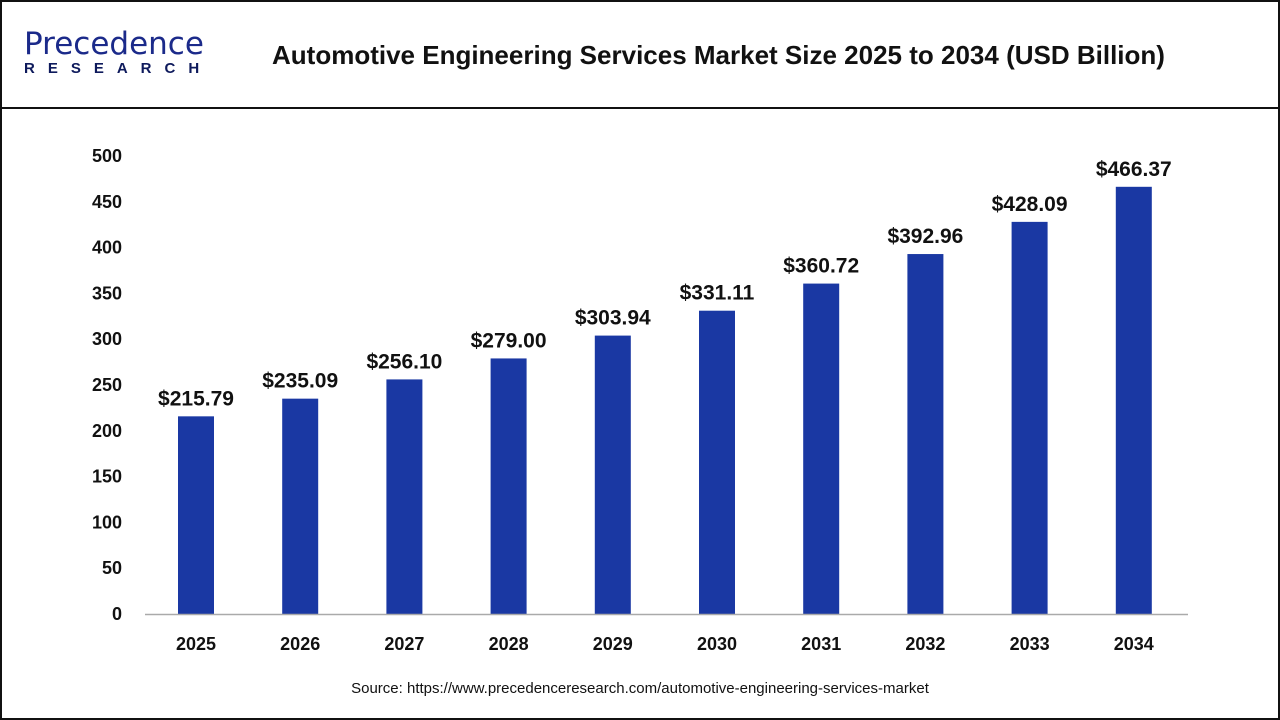 Image resolution: width=1280 pixels, height=720 pixels. What do you see at coordinates (1133, 400) in the screenshot?
I see `bar-2034` at bounding box center [1133, 400].